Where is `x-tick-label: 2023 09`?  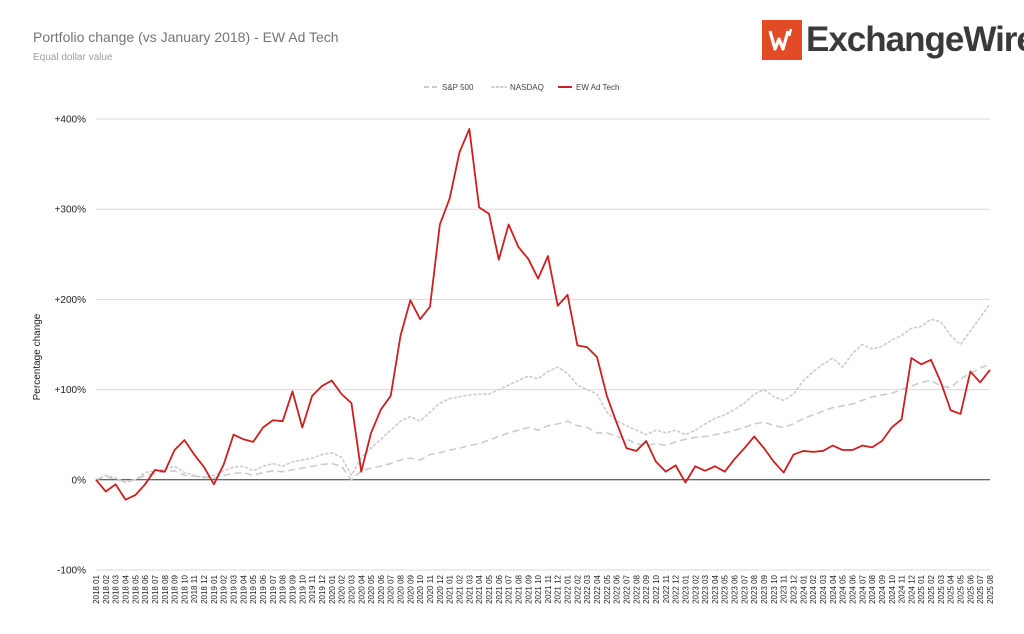
x-tick-label: 2023 09 is located at coordinates (764, 588).